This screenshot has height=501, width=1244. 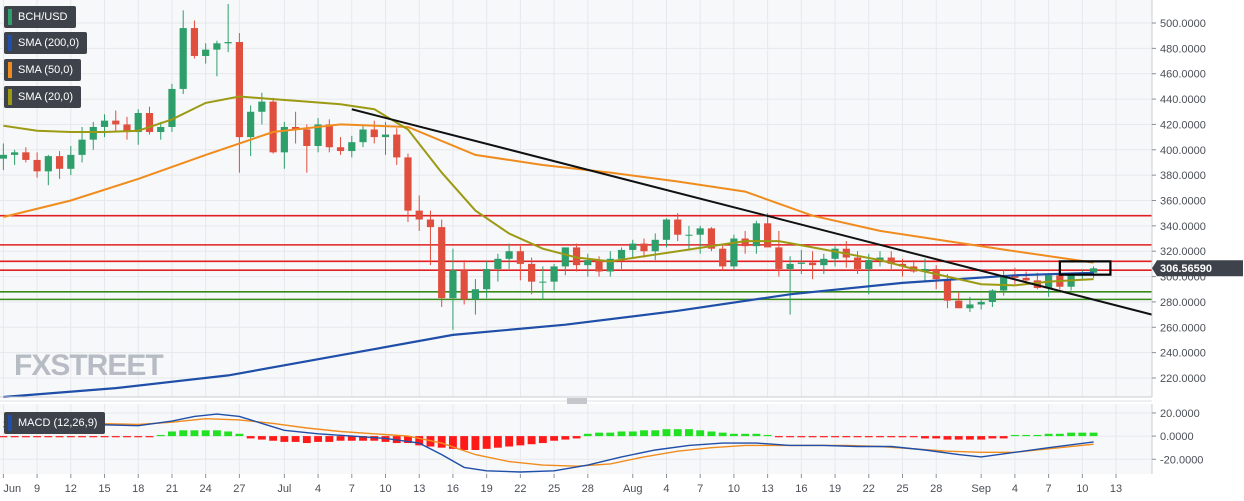 What do you see at coordinates (43, 17) in the screenshot?
I see `legend-label: BCH/USD` at bounding box center [43, 17].